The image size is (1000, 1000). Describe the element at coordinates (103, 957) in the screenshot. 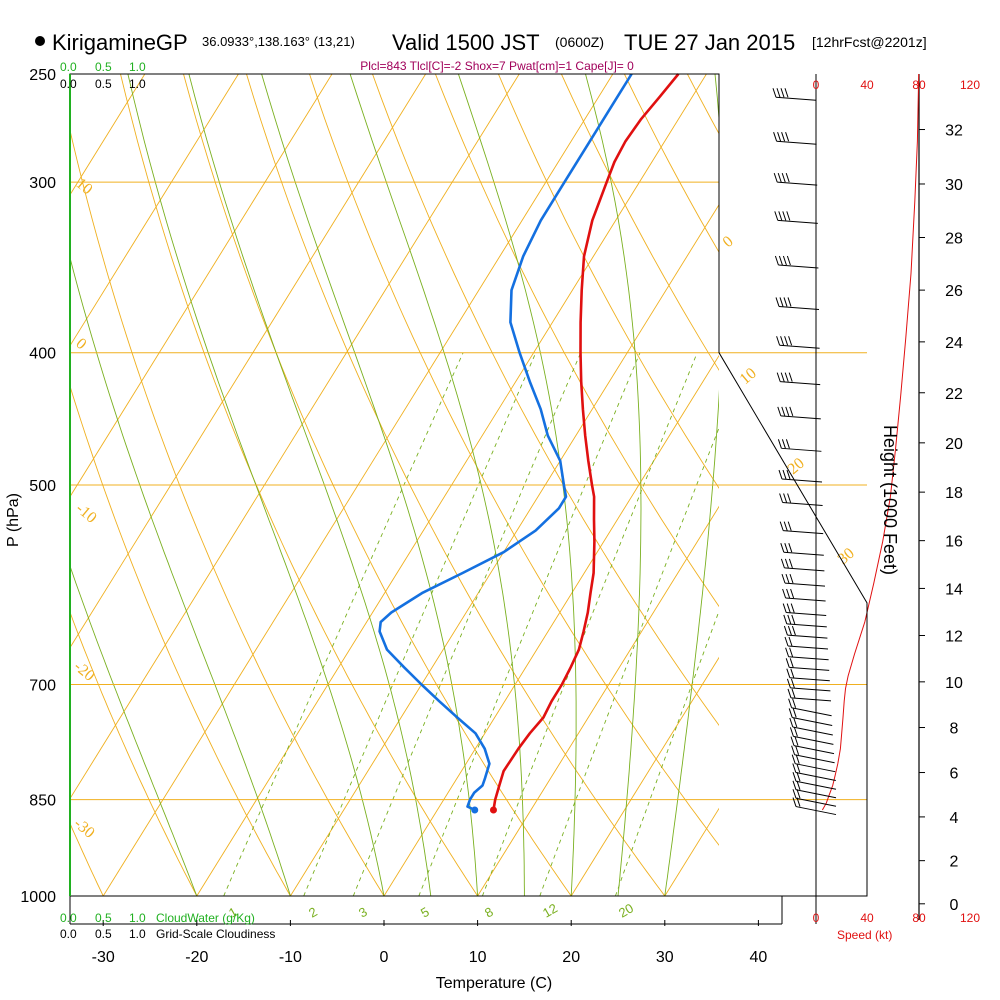

I see `x-tick-label: -30` at that location.